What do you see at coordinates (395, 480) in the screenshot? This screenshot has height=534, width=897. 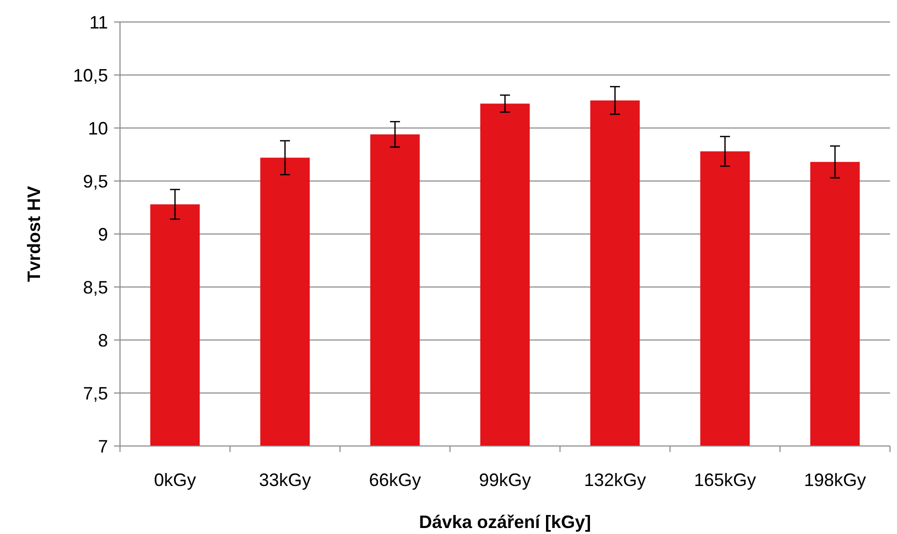 I see `x-tick-label: 66kGy` at bounding box center [395, 480].